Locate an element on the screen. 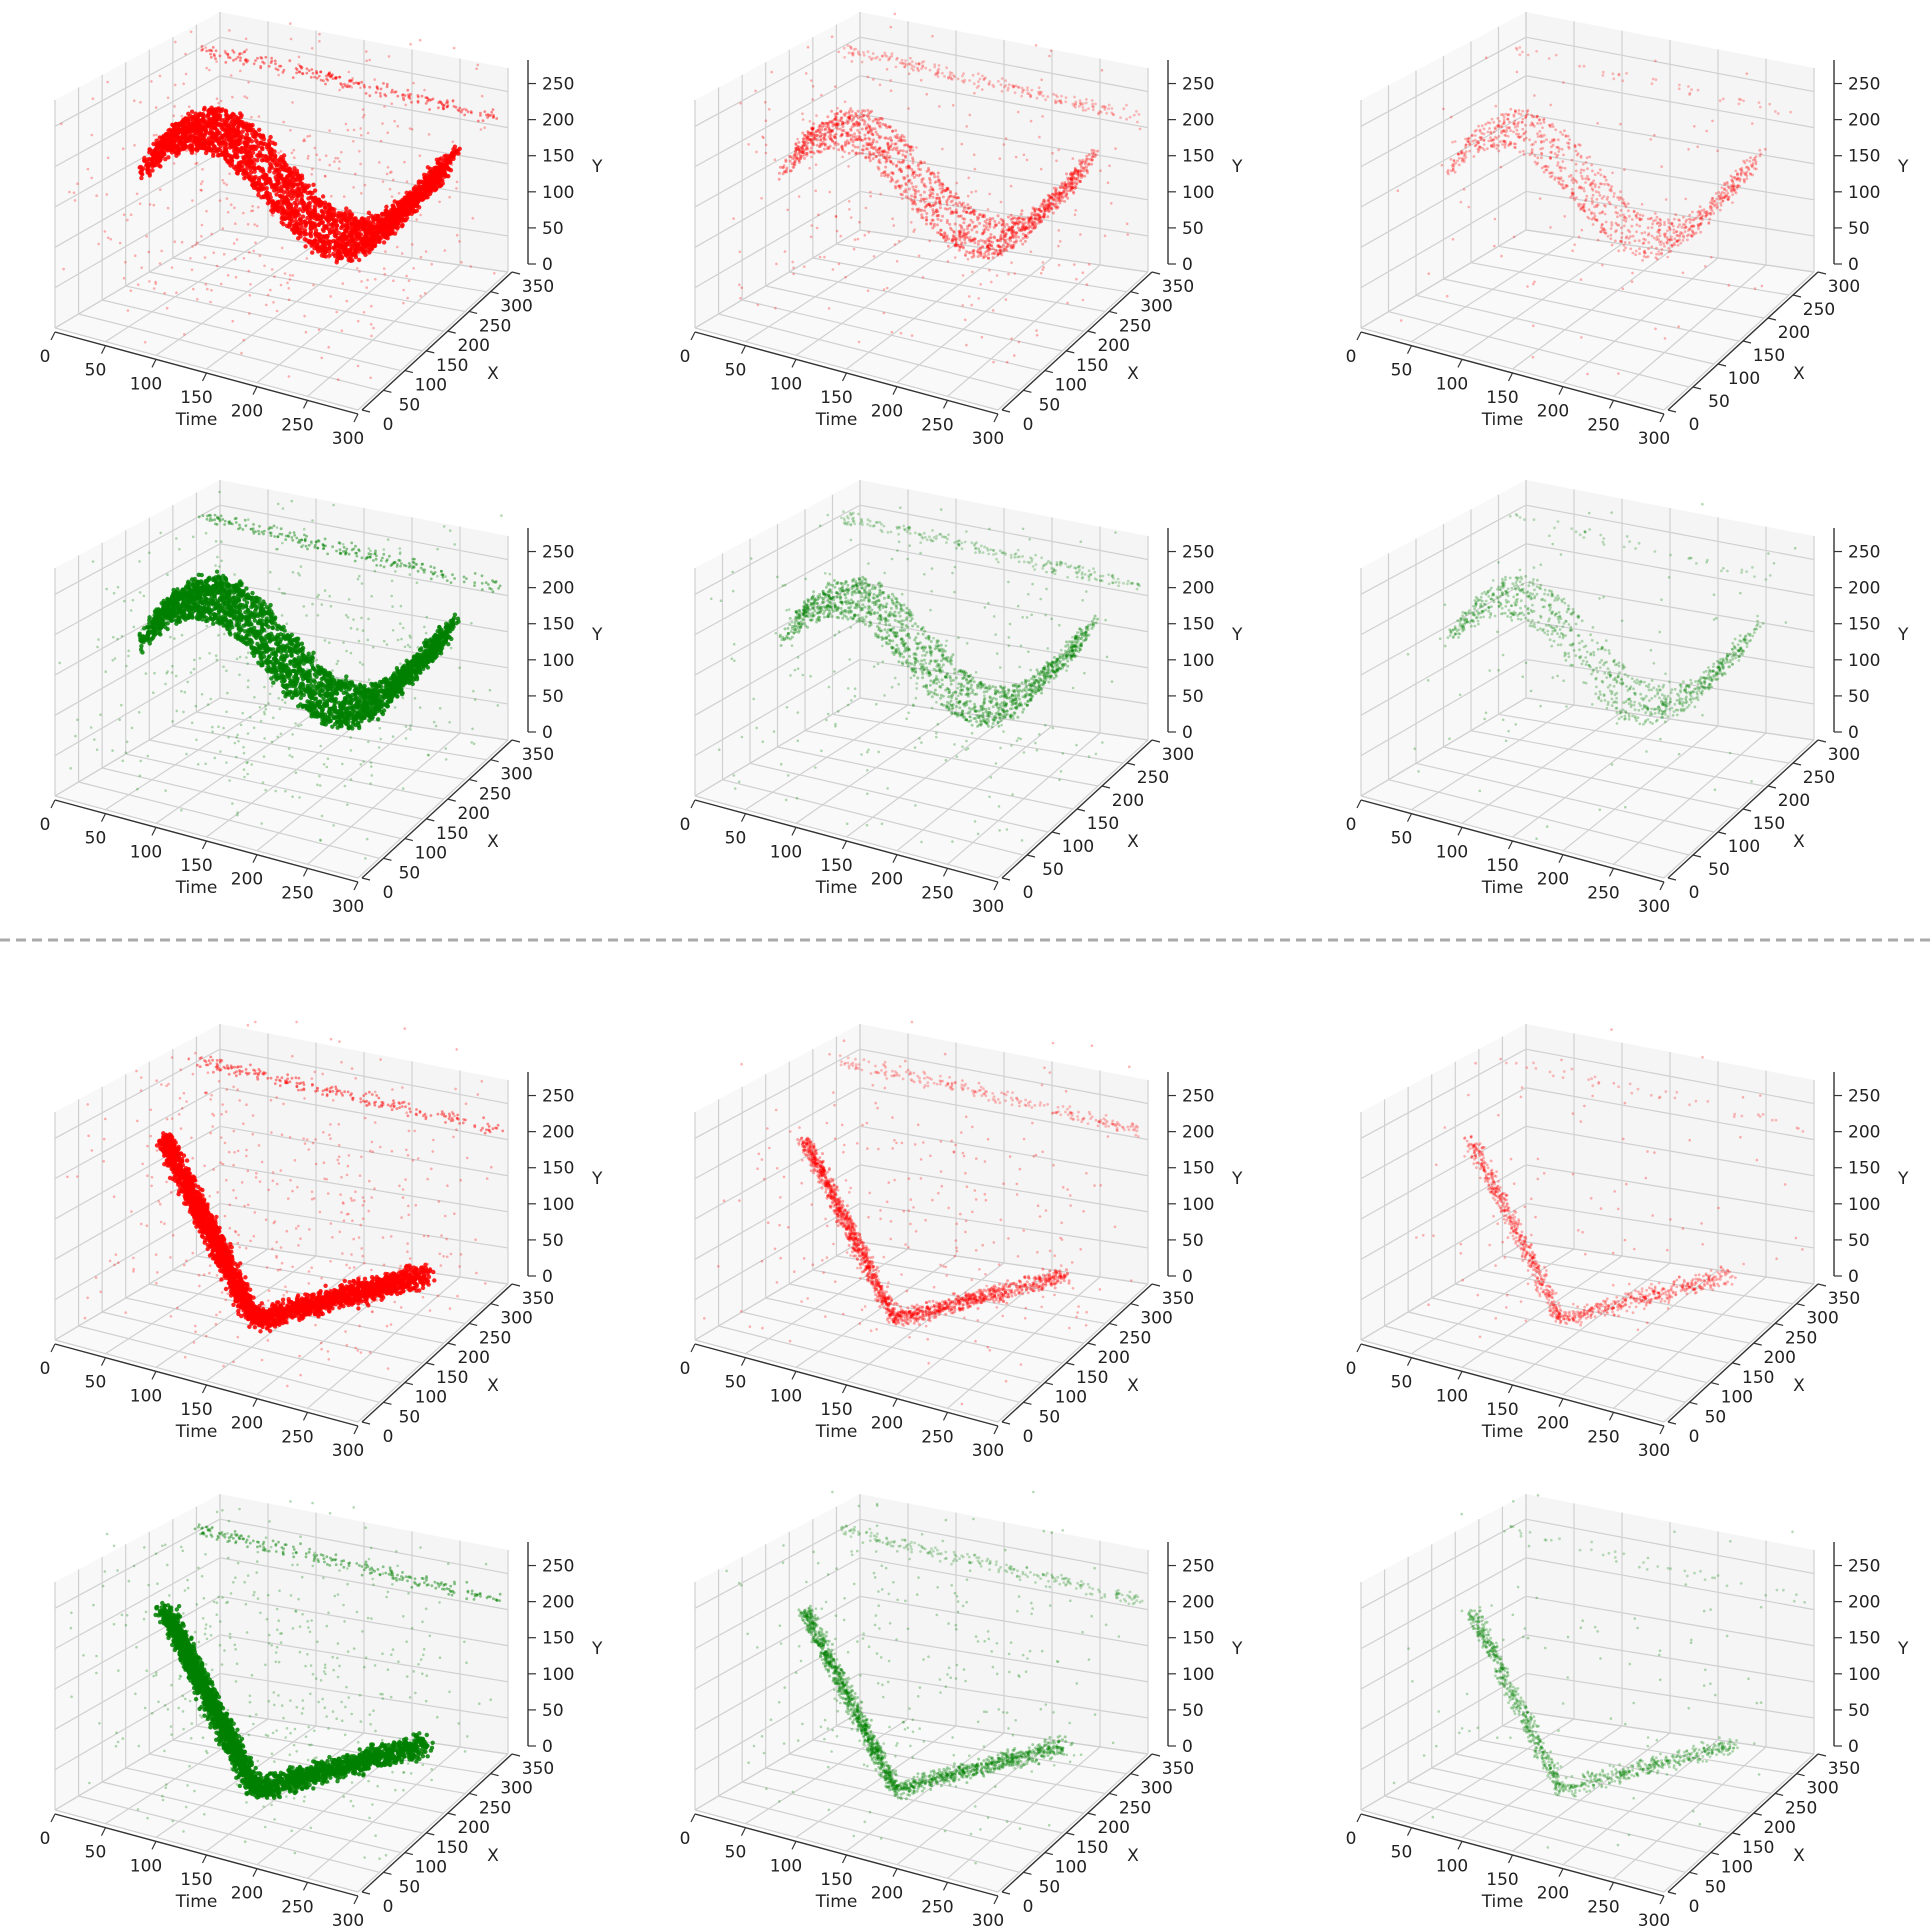 This screenshot has width=1932, height=1928. x-tick-label: 150 is located at coordinates (452, 366).